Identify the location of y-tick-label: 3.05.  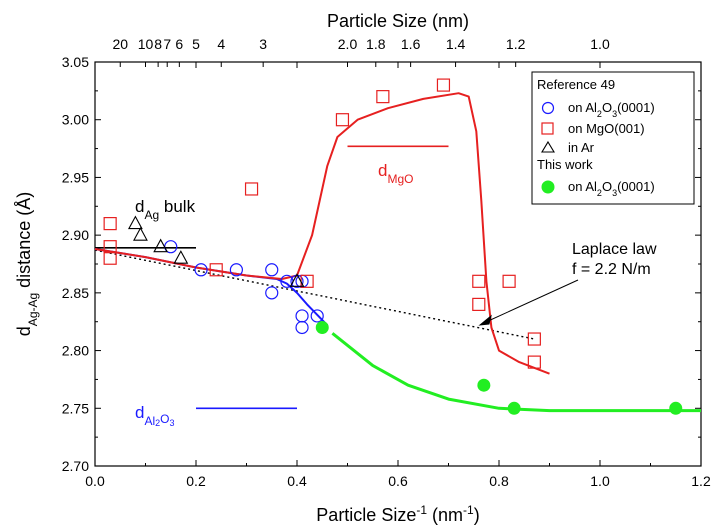
(75, 62).